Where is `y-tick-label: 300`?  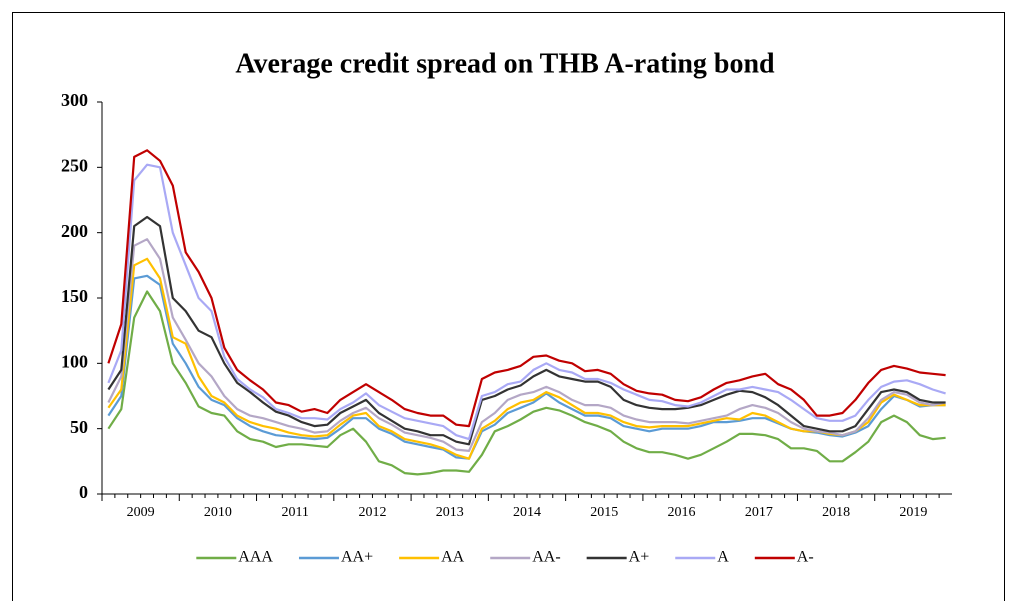
y-tick-label: 300 is located at coordinates (74, 100).